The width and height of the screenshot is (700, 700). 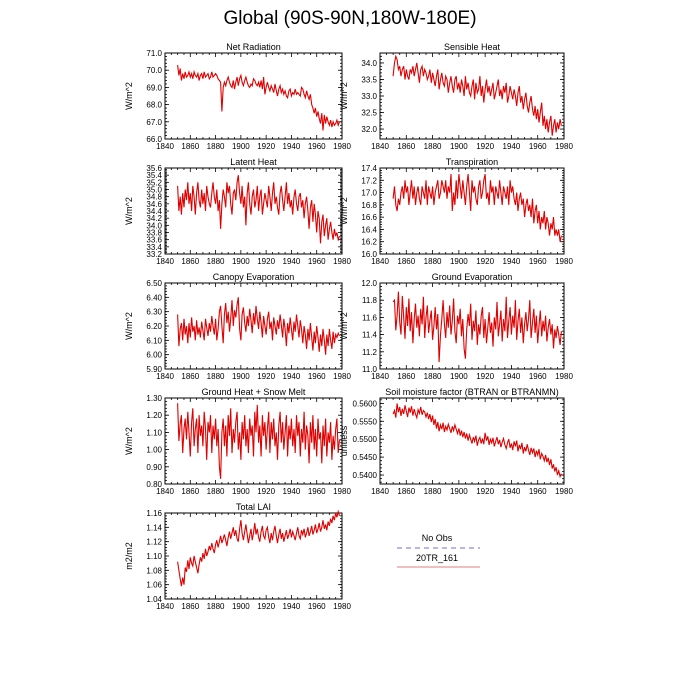 What do you see at coordinates (254, 392) in the screenshot?
I see `panel-title: Ground Heat + Snow Melt` at bounding box center [254, 392].